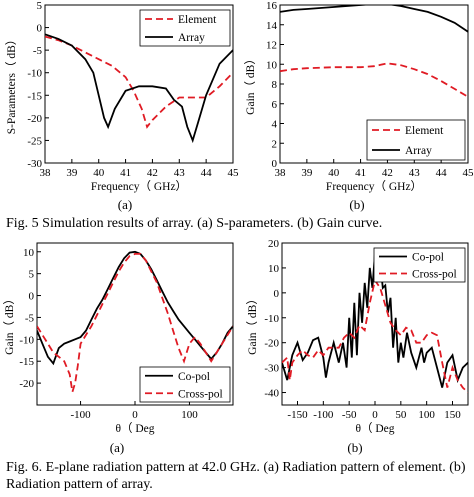 The width and height of the screenshot is (474, 497). Describe the element at coordinates (275, 105) in the screenshot. I see `y-tick-label: 6` at that location.